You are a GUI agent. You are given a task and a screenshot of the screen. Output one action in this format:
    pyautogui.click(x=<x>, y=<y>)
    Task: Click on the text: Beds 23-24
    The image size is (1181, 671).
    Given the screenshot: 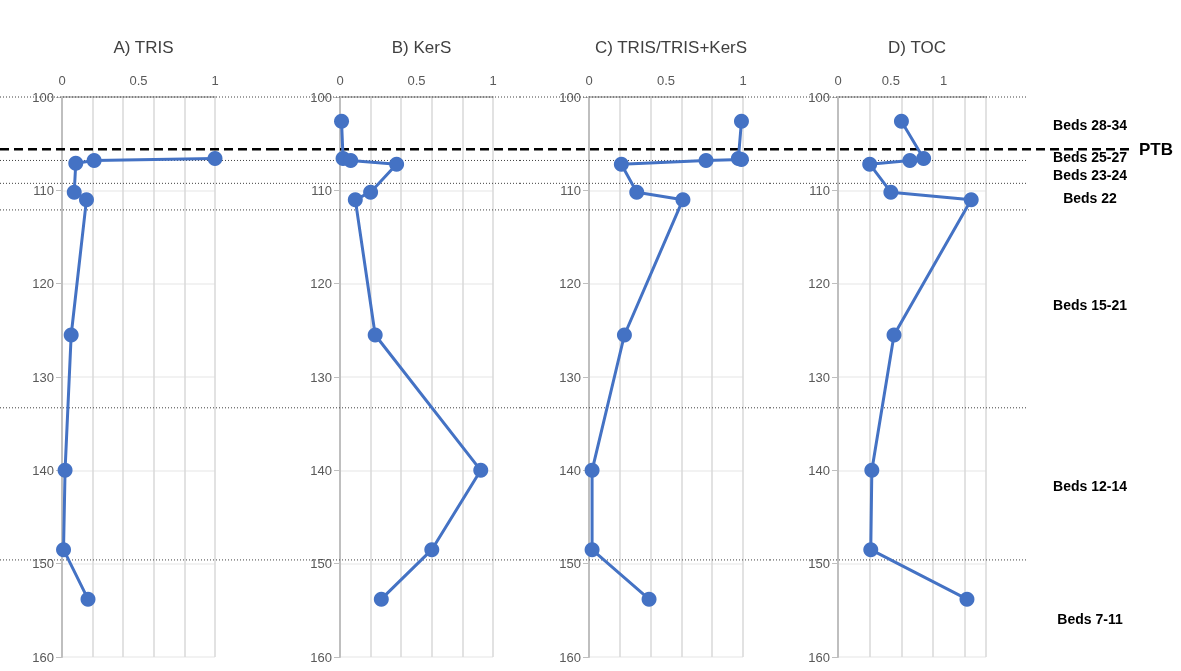 What is the action you would take?
    pyautogui.click(x=1090, y=175)
    